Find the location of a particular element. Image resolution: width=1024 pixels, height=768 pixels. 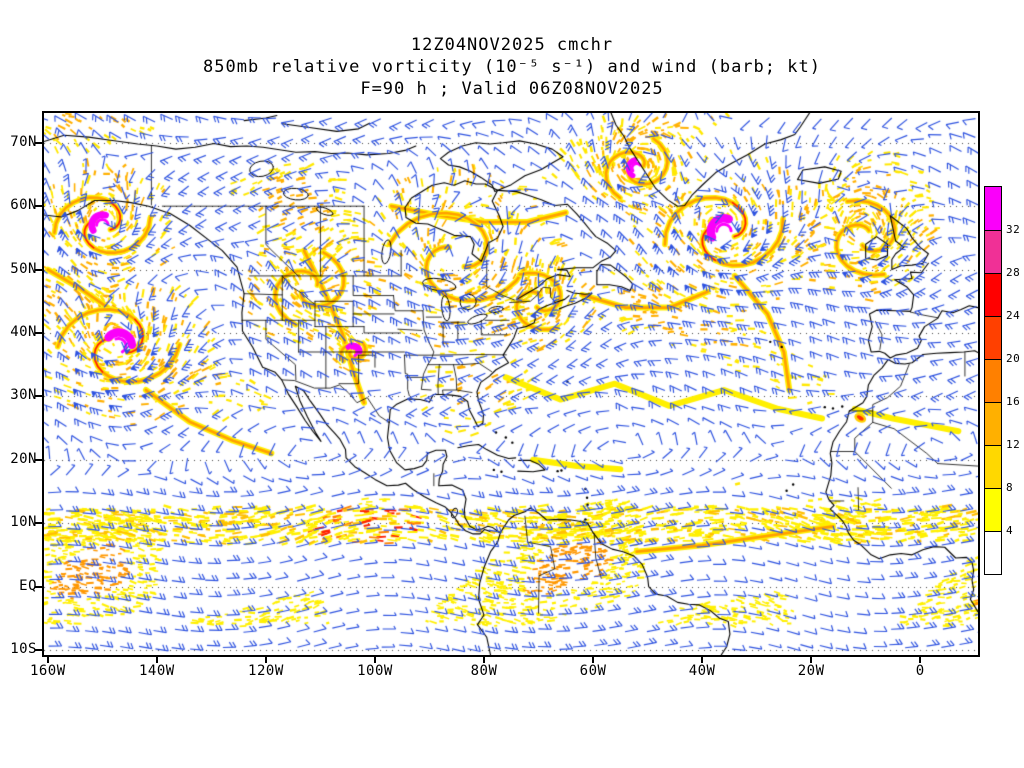

title-init-model: 12Z04NOV2025 cmchr is located at coordinates (512, 45).